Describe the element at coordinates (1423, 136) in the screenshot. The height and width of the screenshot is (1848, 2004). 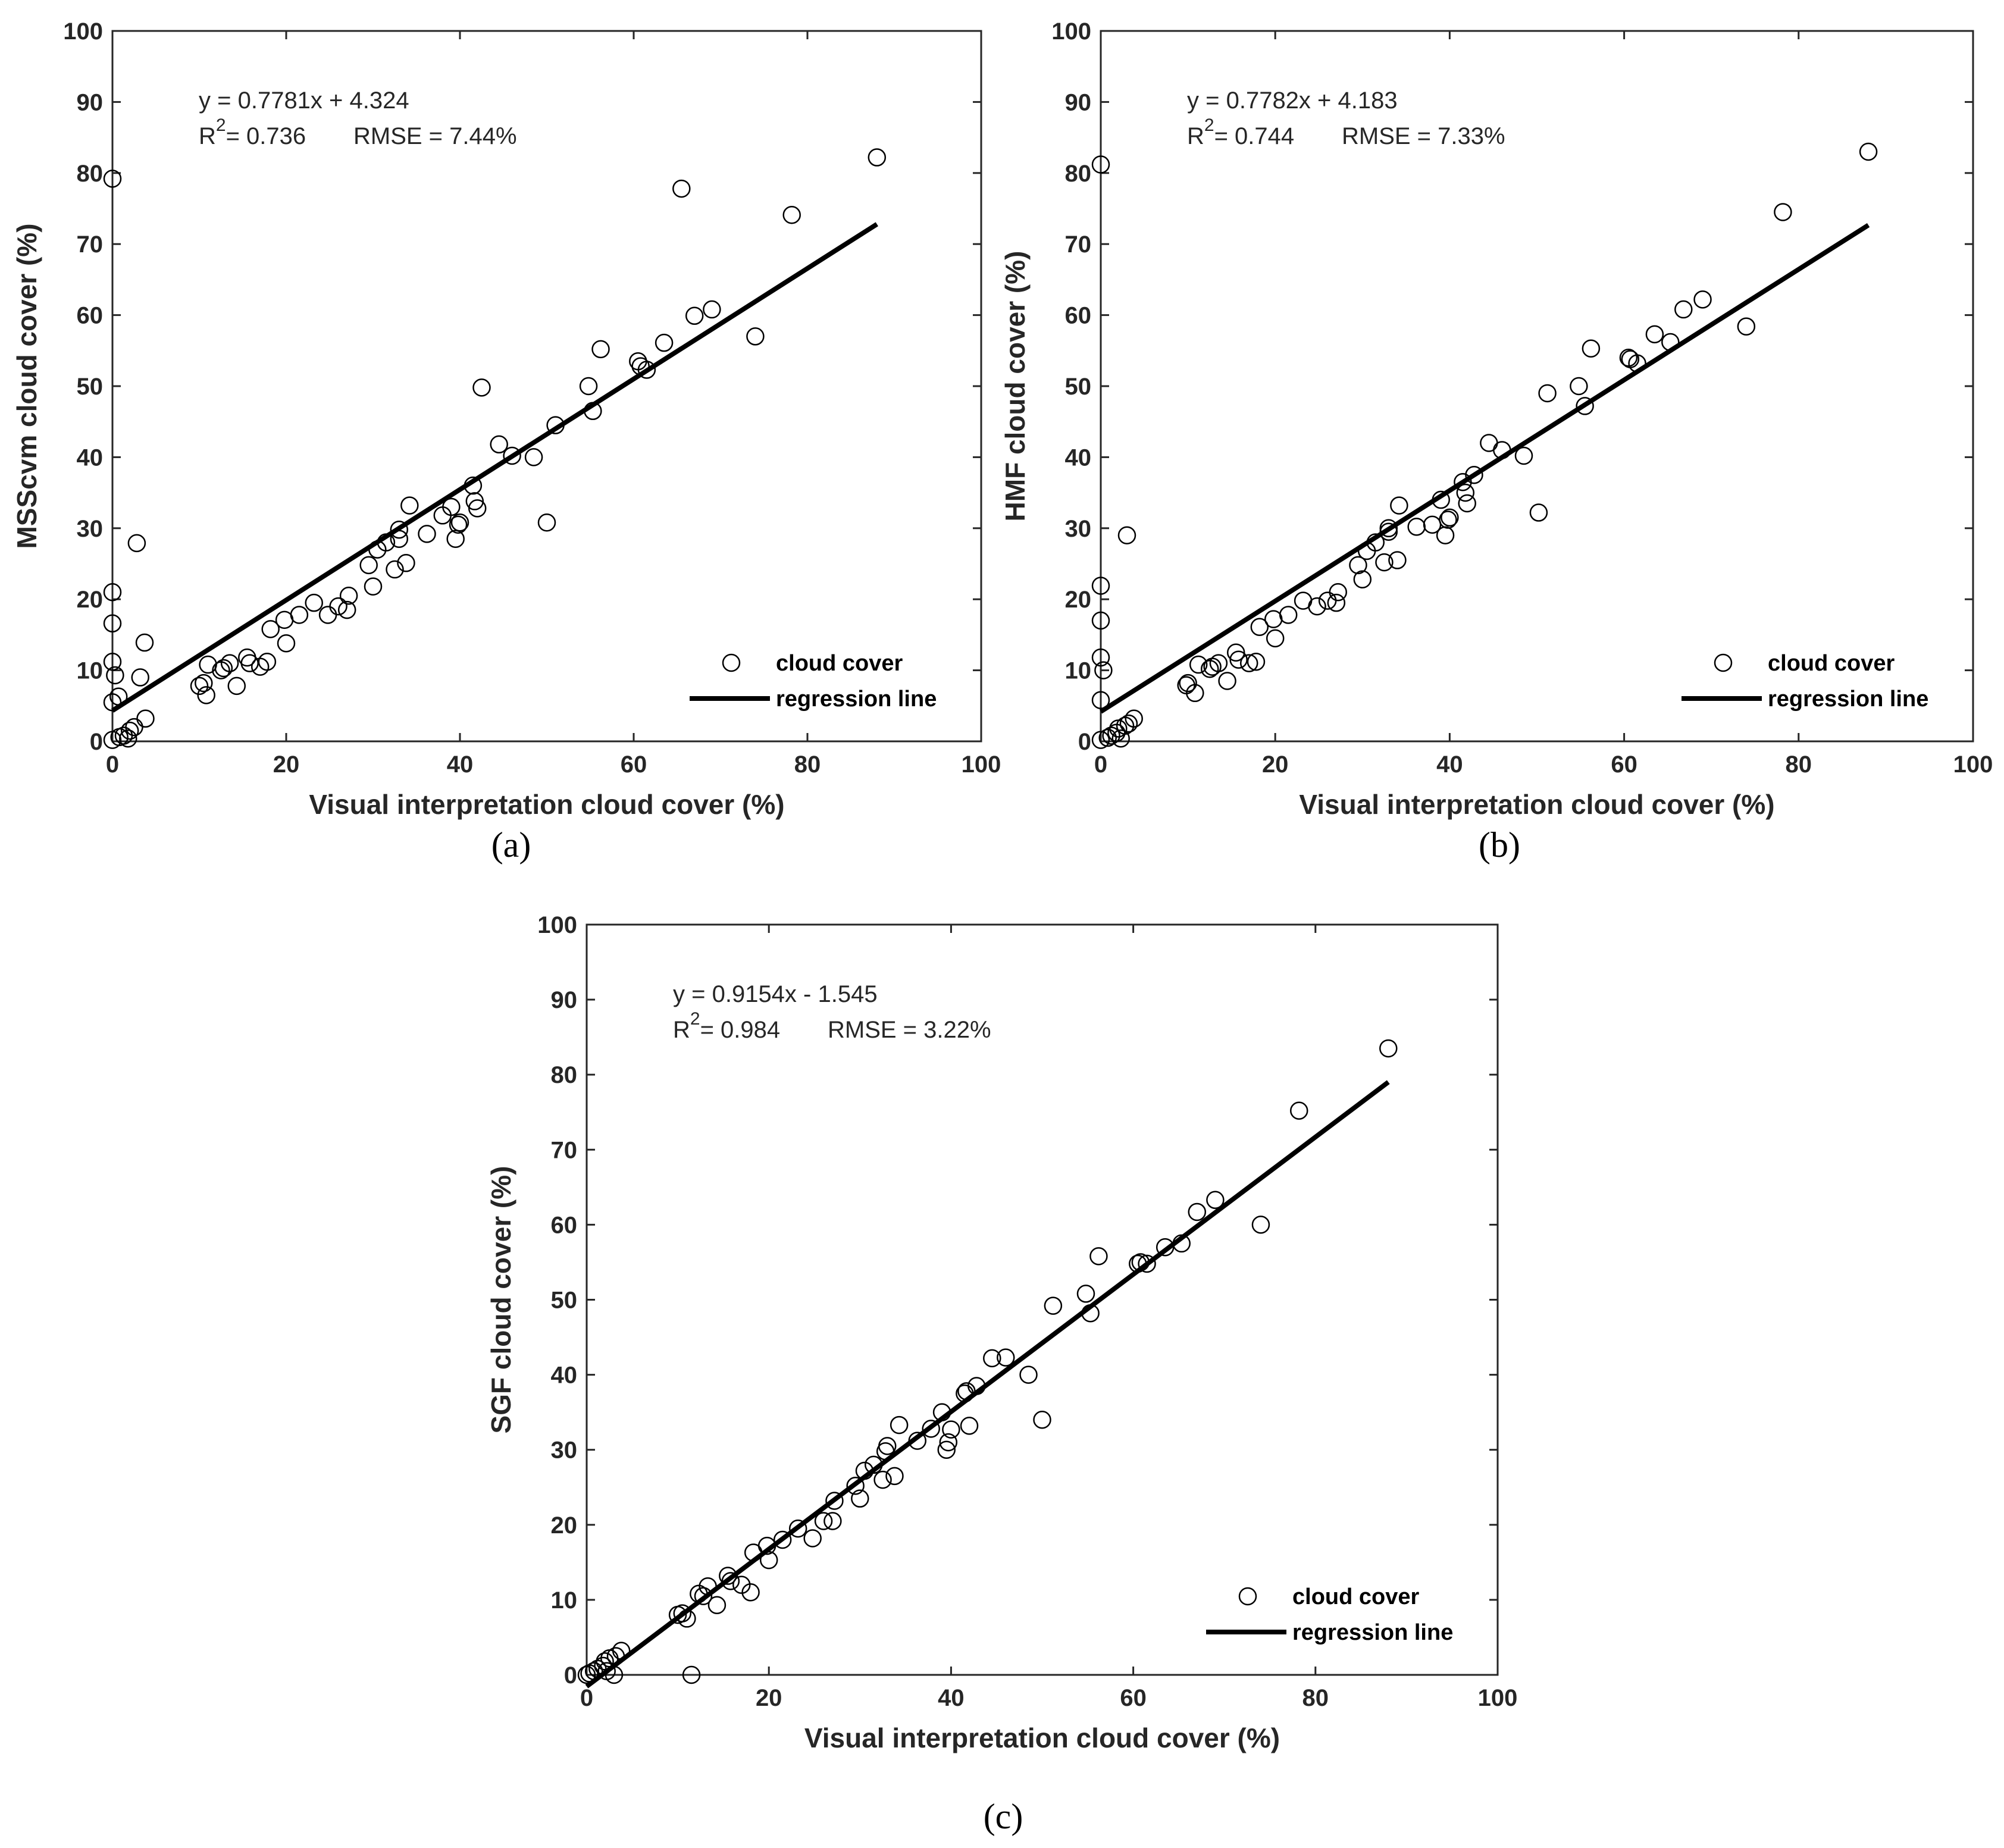
I see `rmse-value: RMSE = 7.33%` at that location.